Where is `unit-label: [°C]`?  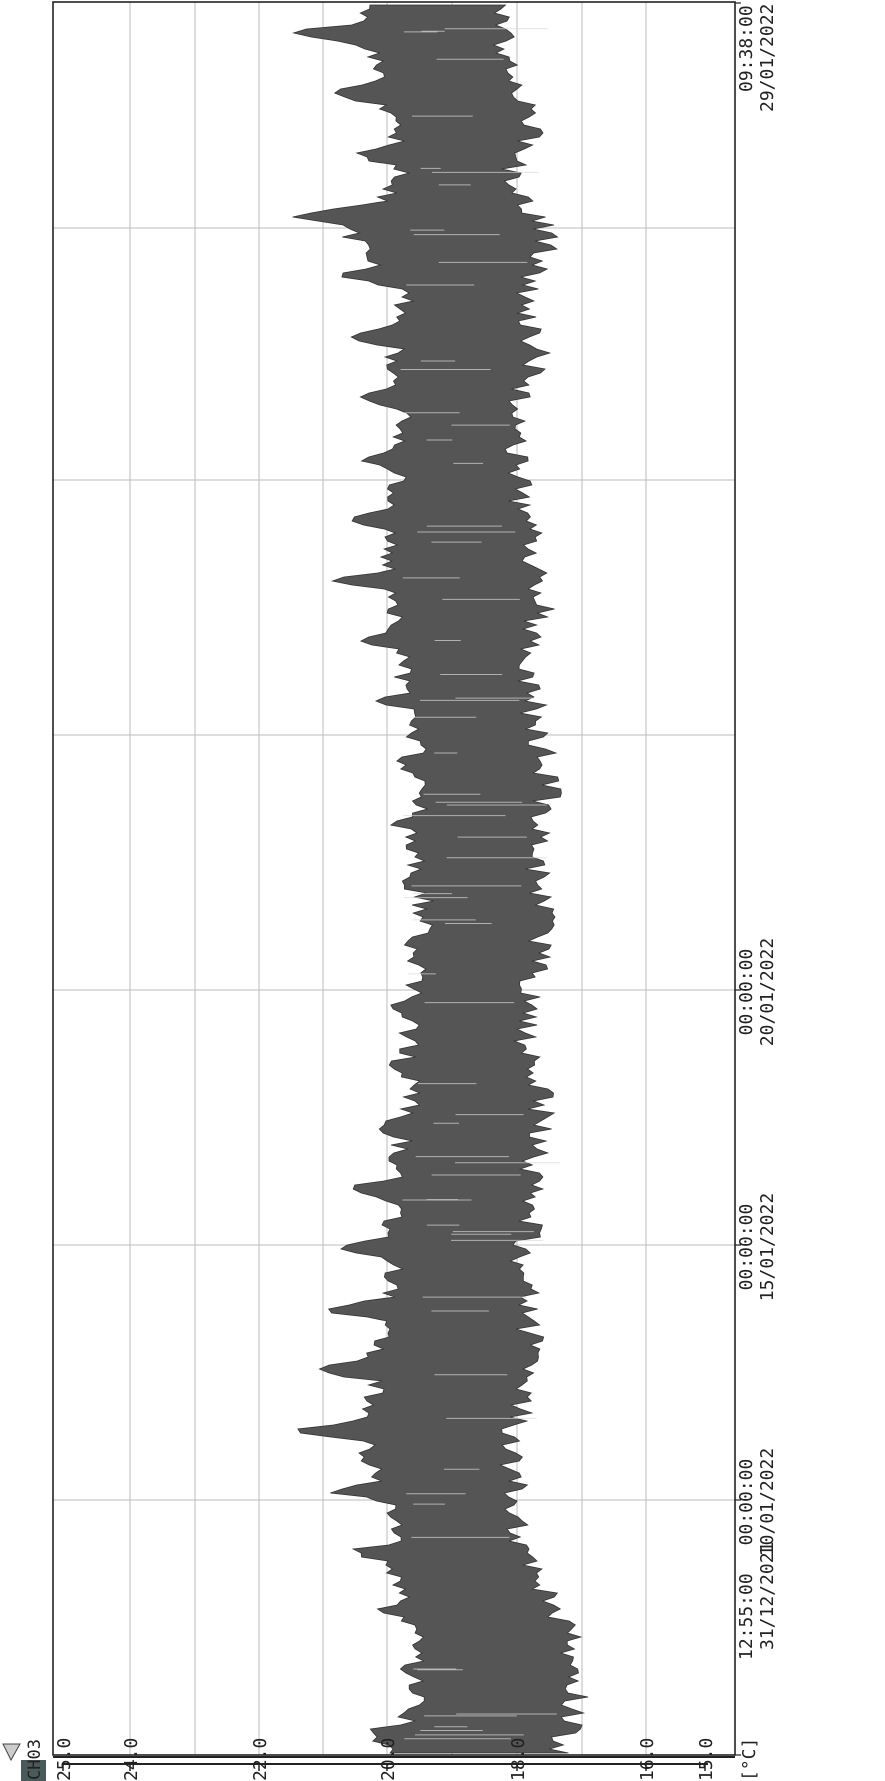 unit-label: [°C] is located at coordinates (749, 1759).